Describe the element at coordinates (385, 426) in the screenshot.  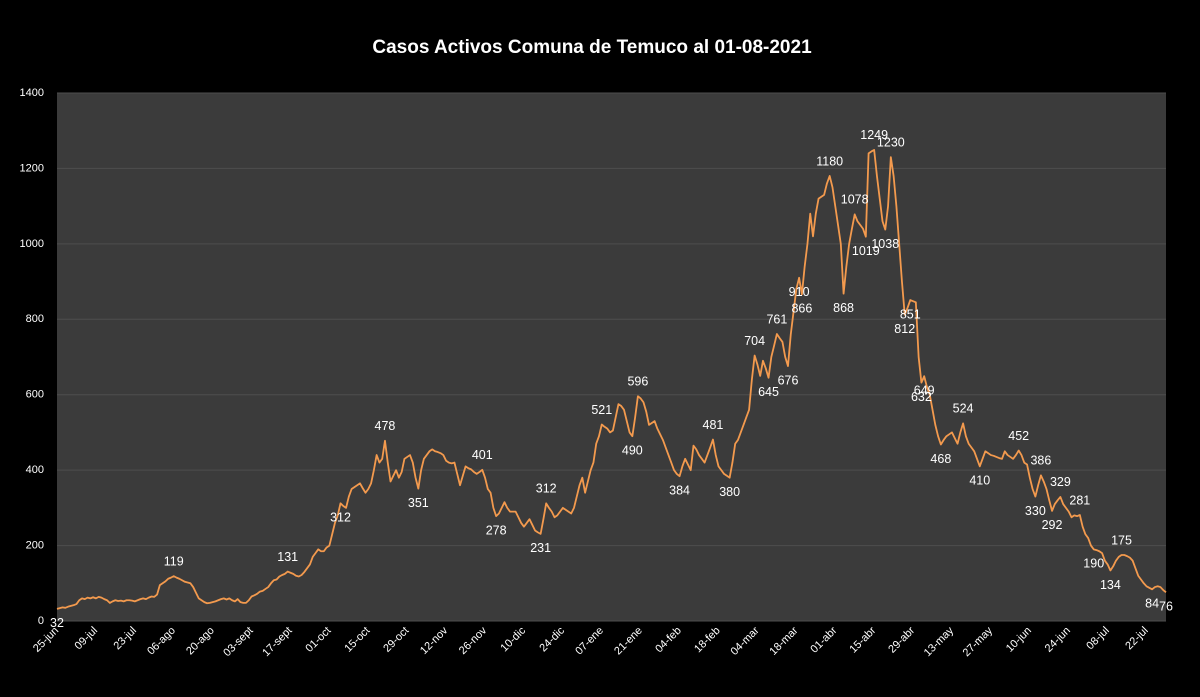
I see `data-label: 478` at that location.